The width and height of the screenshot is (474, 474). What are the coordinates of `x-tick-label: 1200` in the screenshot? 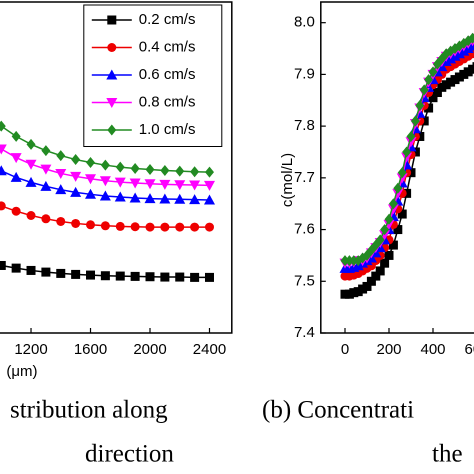 It's located at (30, 349).